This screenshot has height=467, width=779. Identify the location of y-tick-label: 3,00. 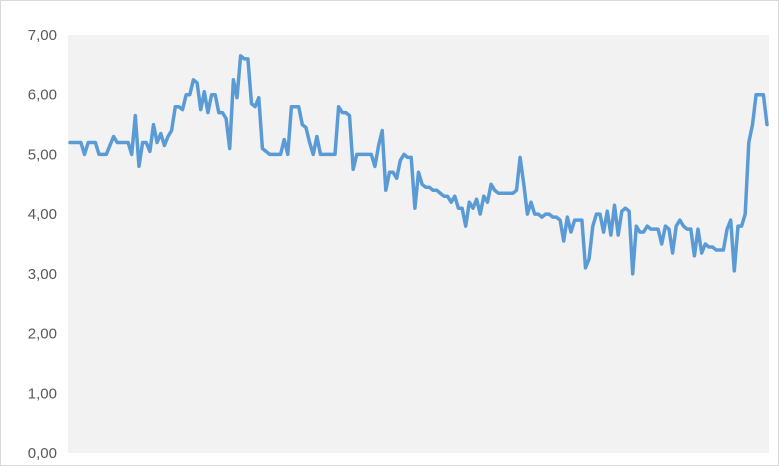
(42, 274).